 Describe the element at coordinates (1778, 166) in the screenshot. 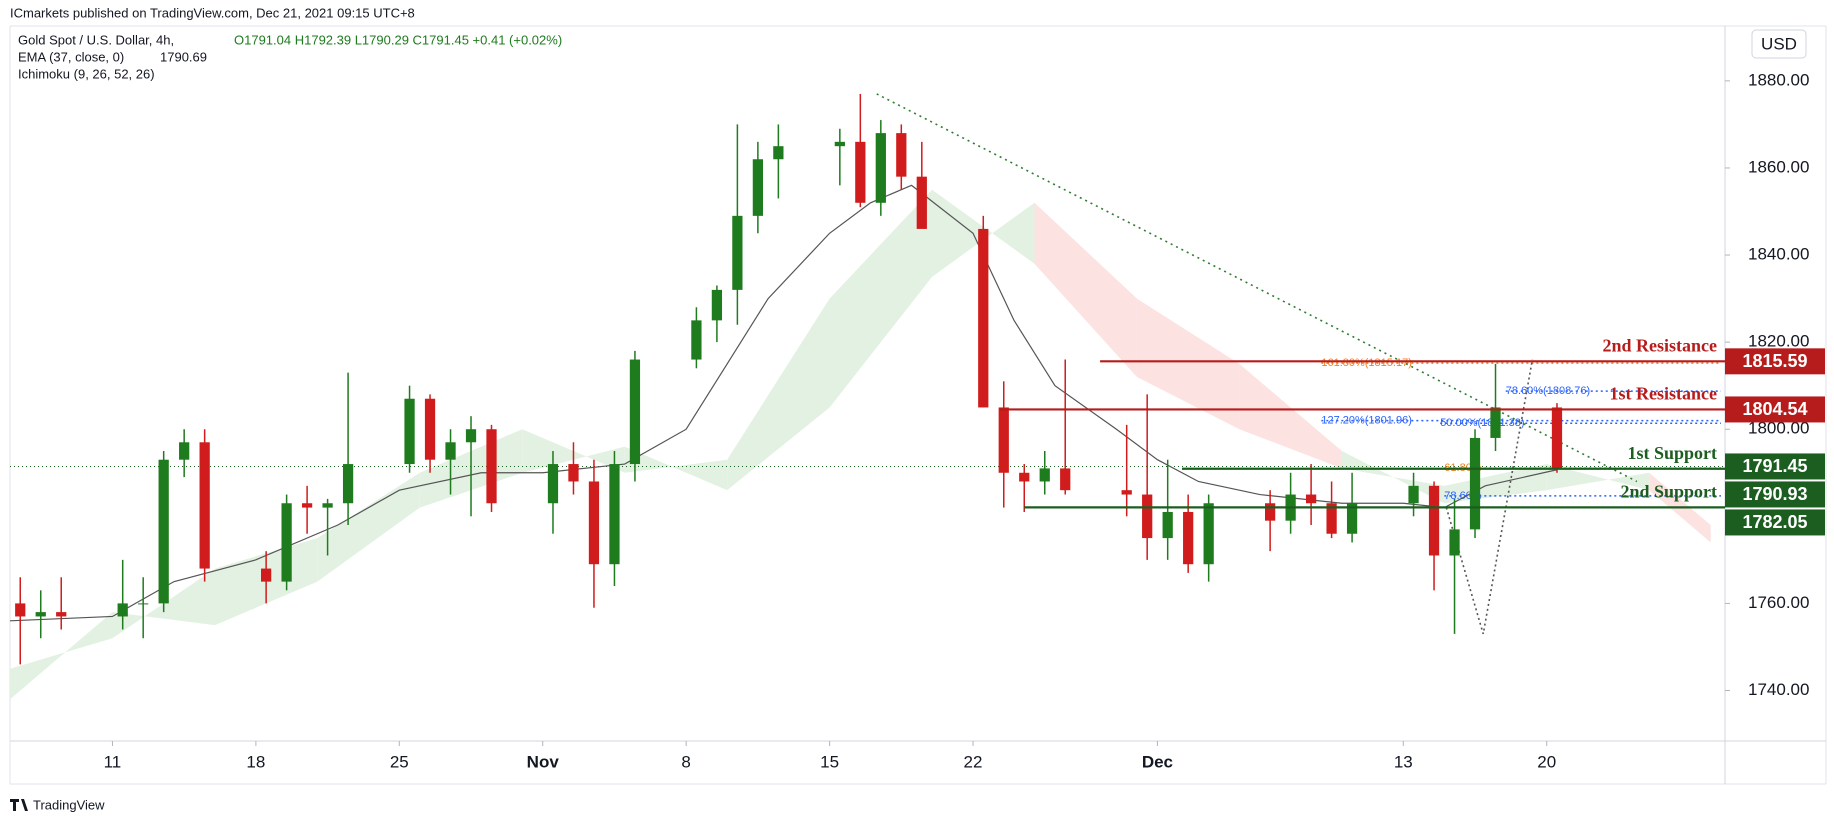

I see `y-tick-label: 1860.00` at that location.